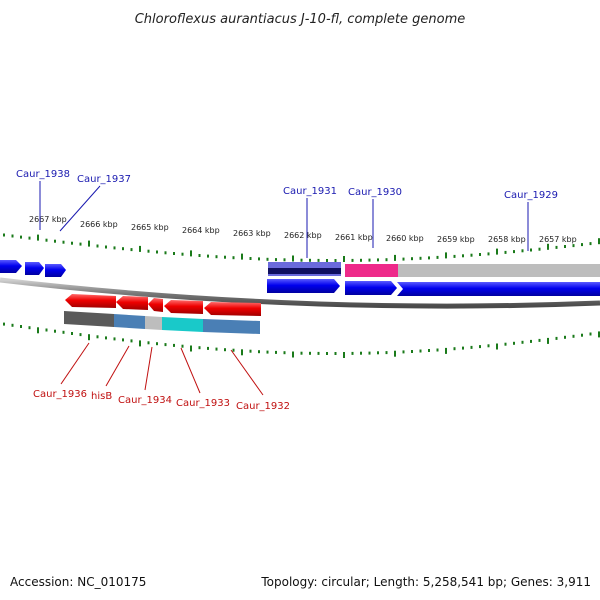  I want to click on tick-label: 2657 kbp, so click(558, 239).